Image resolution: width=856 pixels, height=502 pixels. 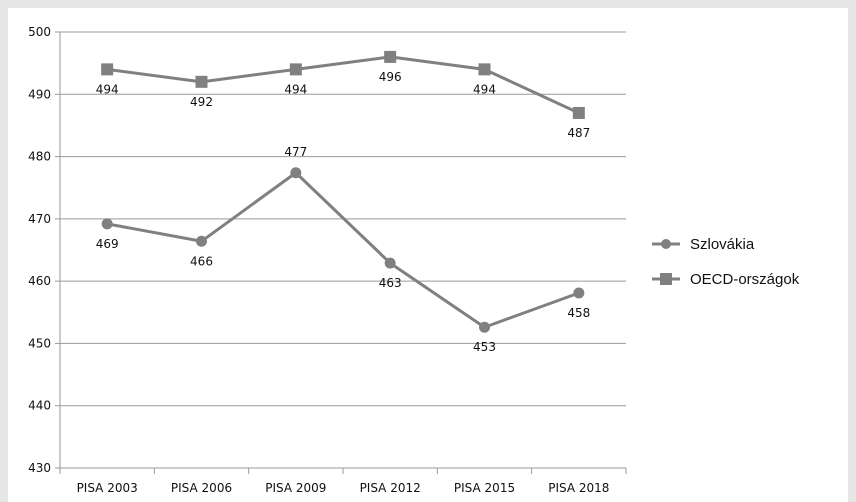 What do you see at coordinates (201, 488) in the screenshot?
I see `x-tick-label: PISA 2006` at bounding box center [201, 488].